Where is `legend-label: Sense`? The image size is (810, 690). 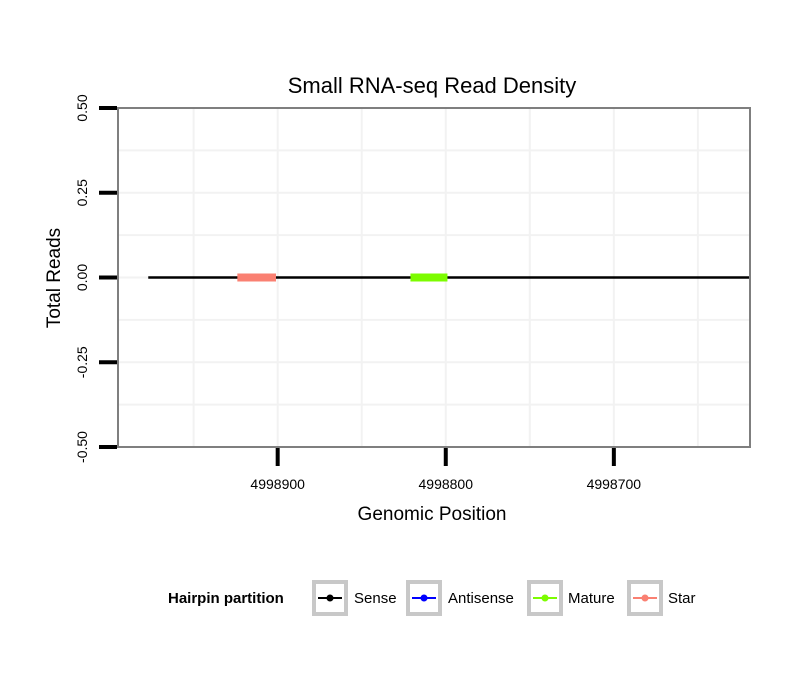 legend-label: Sense is located at coordinates (375, 598).